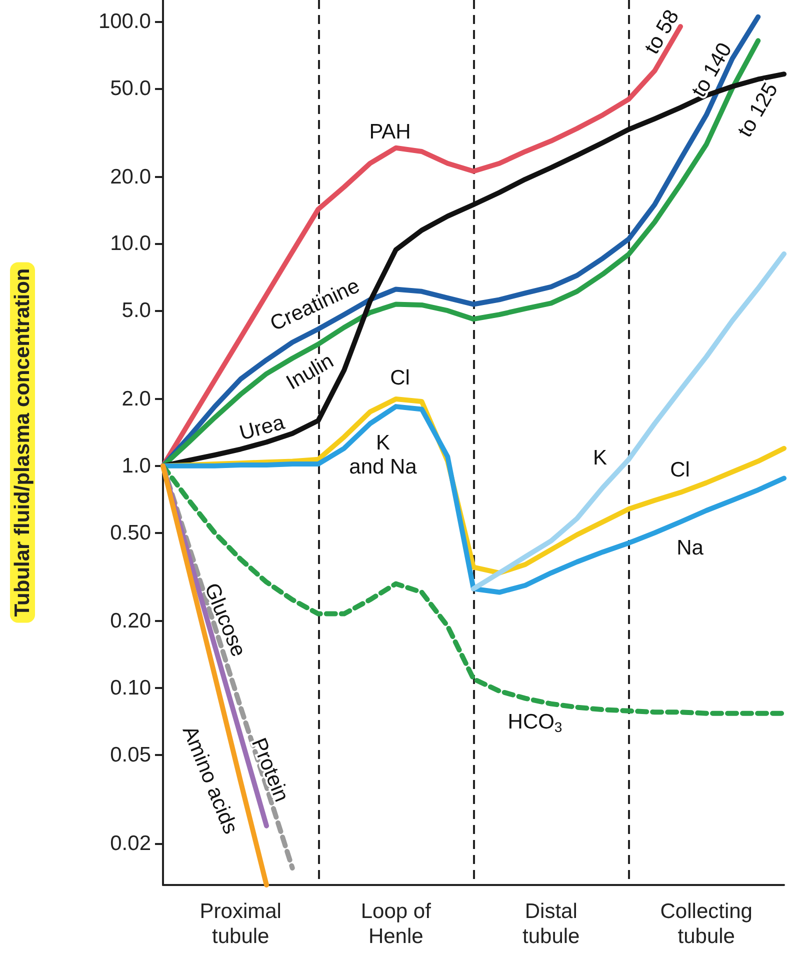  What do you see at coordinates (136, 310) in the screenshot?
I see `y-tick-label: 5.0` at bounding box center [136, 310].